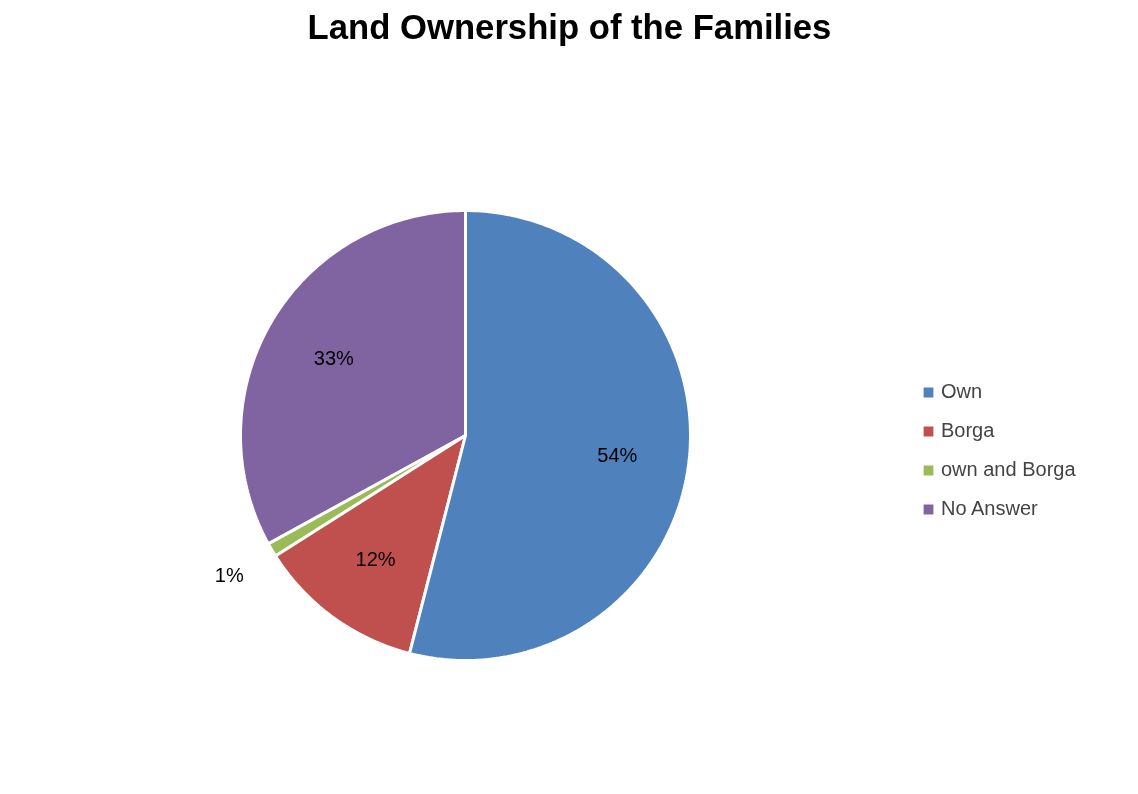 Image resolution: width=1138 pixels, height=794 pixels. I want to click on chart-title: Land Ownership of the Families, so click(569, 26).